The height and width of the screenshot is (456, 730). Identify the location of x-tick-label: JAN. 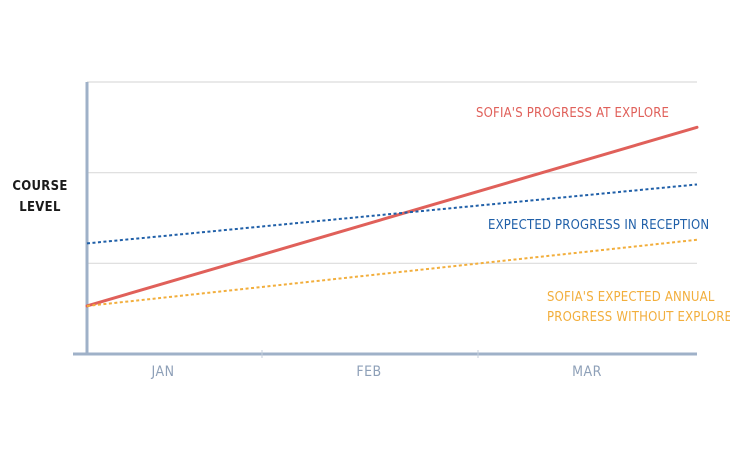
(163, 372).